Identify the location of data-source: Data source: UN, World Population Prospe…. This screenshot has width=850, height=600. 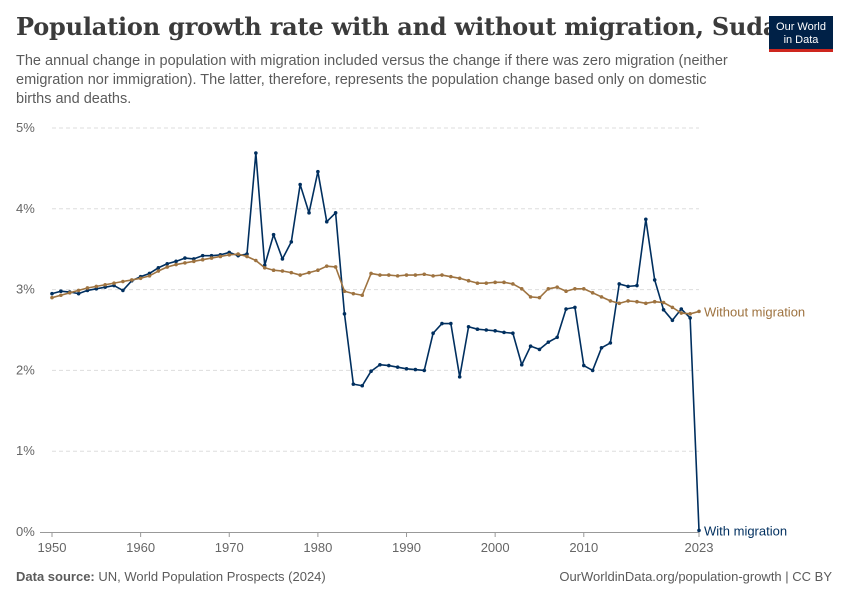
(171, 576).